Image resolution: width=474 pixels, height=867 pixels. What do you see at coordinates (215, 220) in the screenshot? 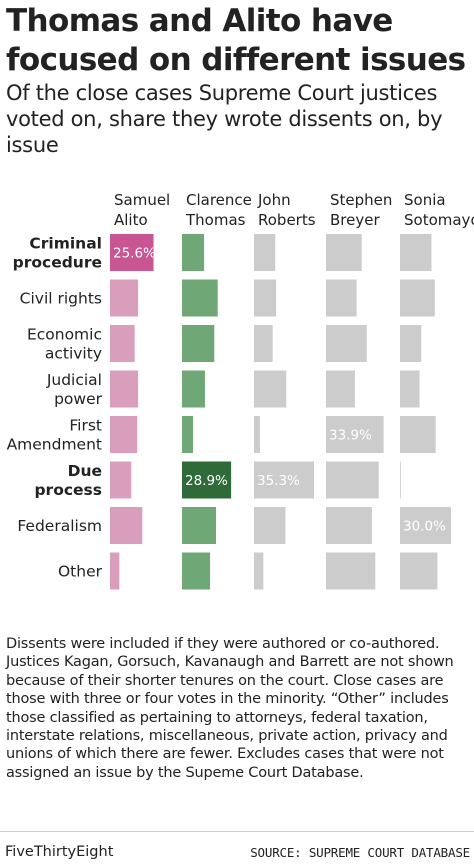
I see `justice-name-label: Thomas` at bounding box center [215, 220].